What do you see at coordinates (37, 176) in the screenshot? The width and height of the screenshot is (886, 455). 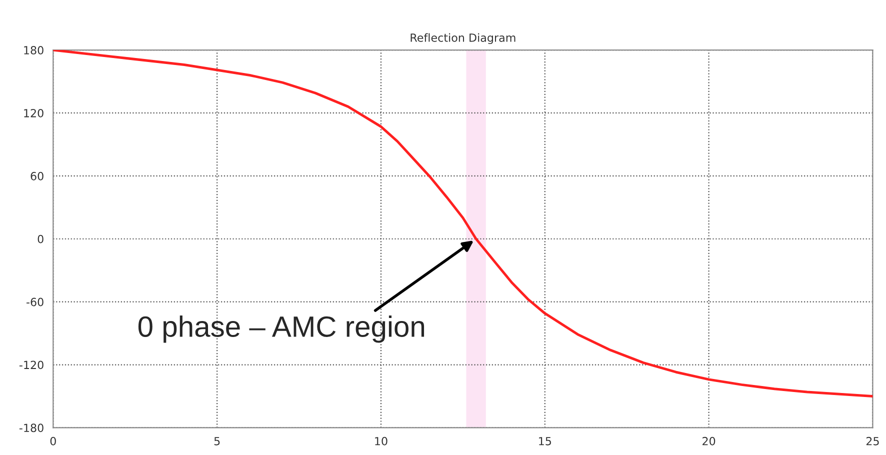 I see `y-tick-label: 60` at bounding box center [37, 176].